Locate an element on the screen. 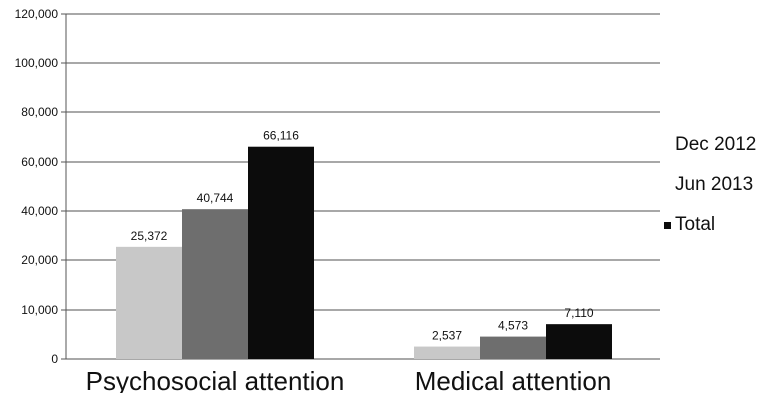 The width and height of the screenshot is (771, 398). data-label: 4,573 is located at coordinates (513, 326).